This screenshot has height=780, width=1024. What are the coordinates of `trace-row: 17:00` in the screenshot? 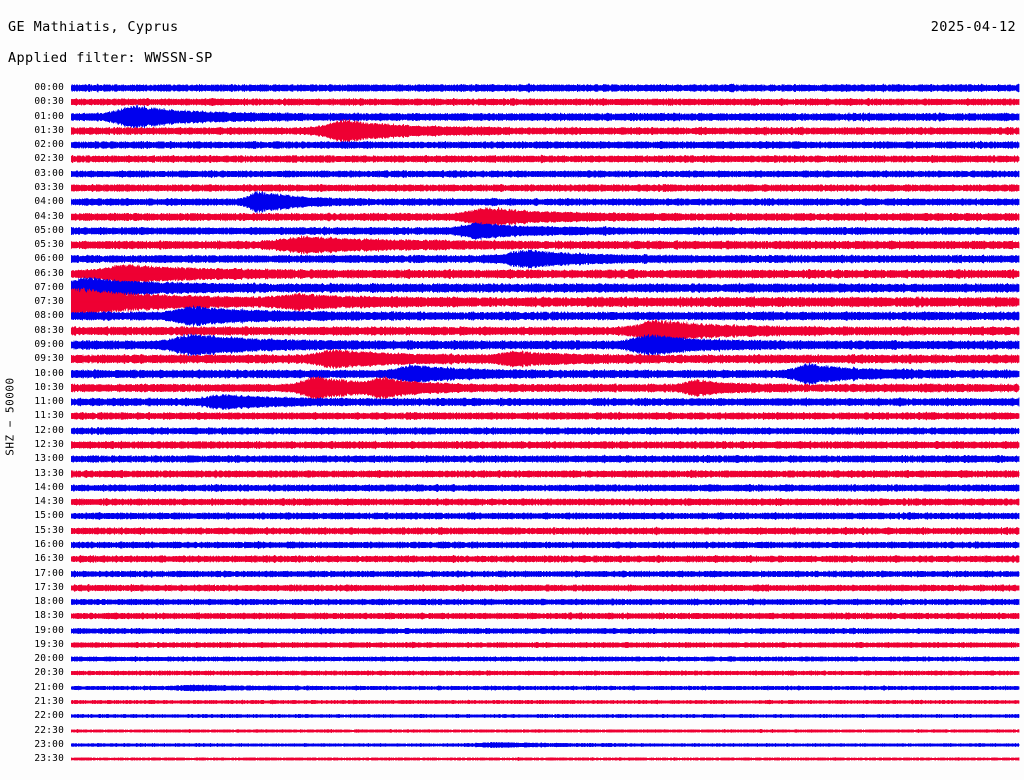 It's located at (512, 574).